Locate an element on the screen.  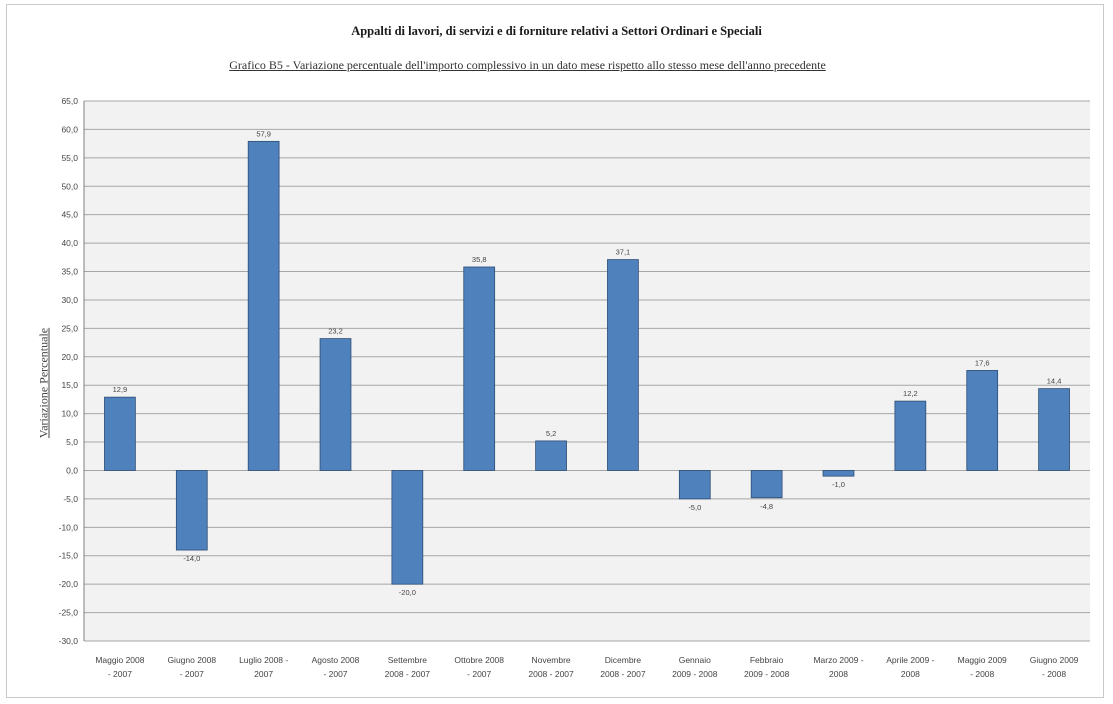
y-tick-label: -30,0 is located at coordinates (69, 641).